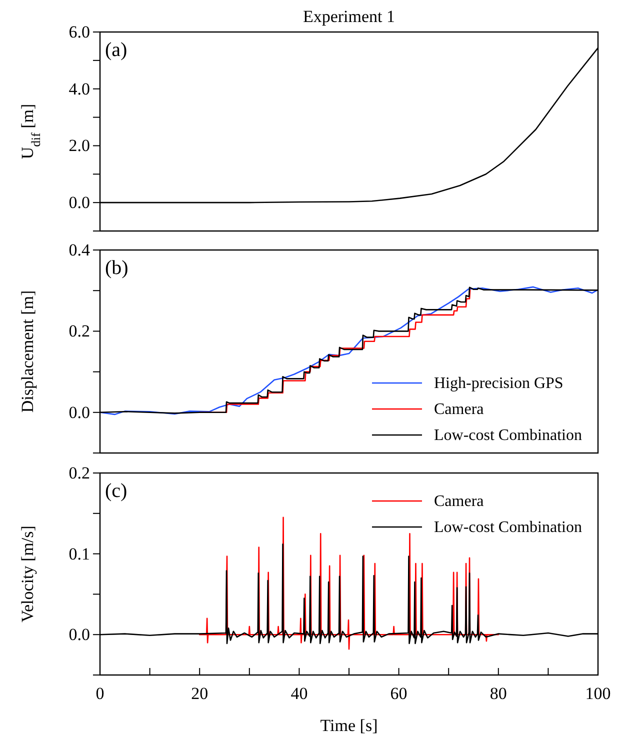  Describe the element at coordinates (399, 694) in the screenshot. I see `x-tick-label: 60` at that location.